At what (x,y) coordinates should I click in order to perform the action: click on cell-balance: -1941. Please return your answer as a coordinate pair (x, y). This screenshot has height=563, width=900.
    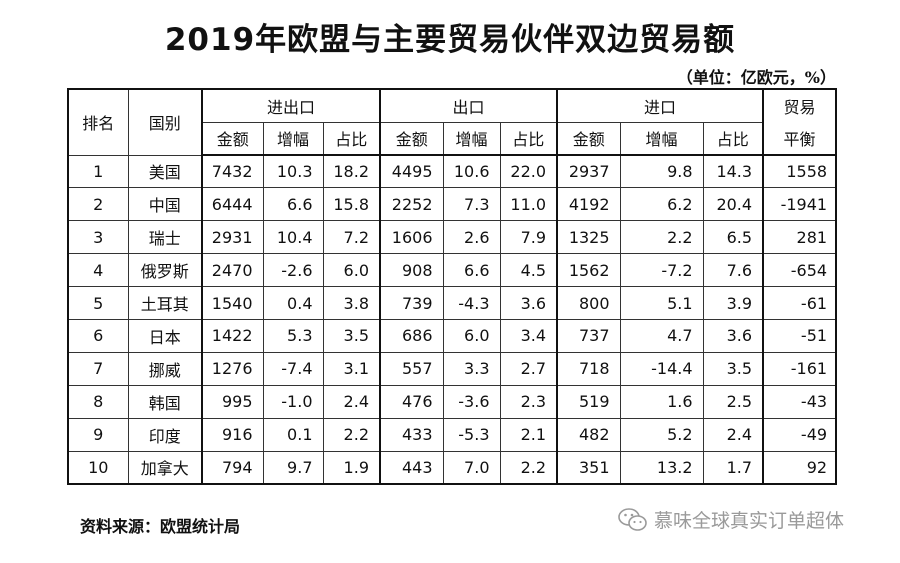
    Looking at the image, I should click on (799, 204).